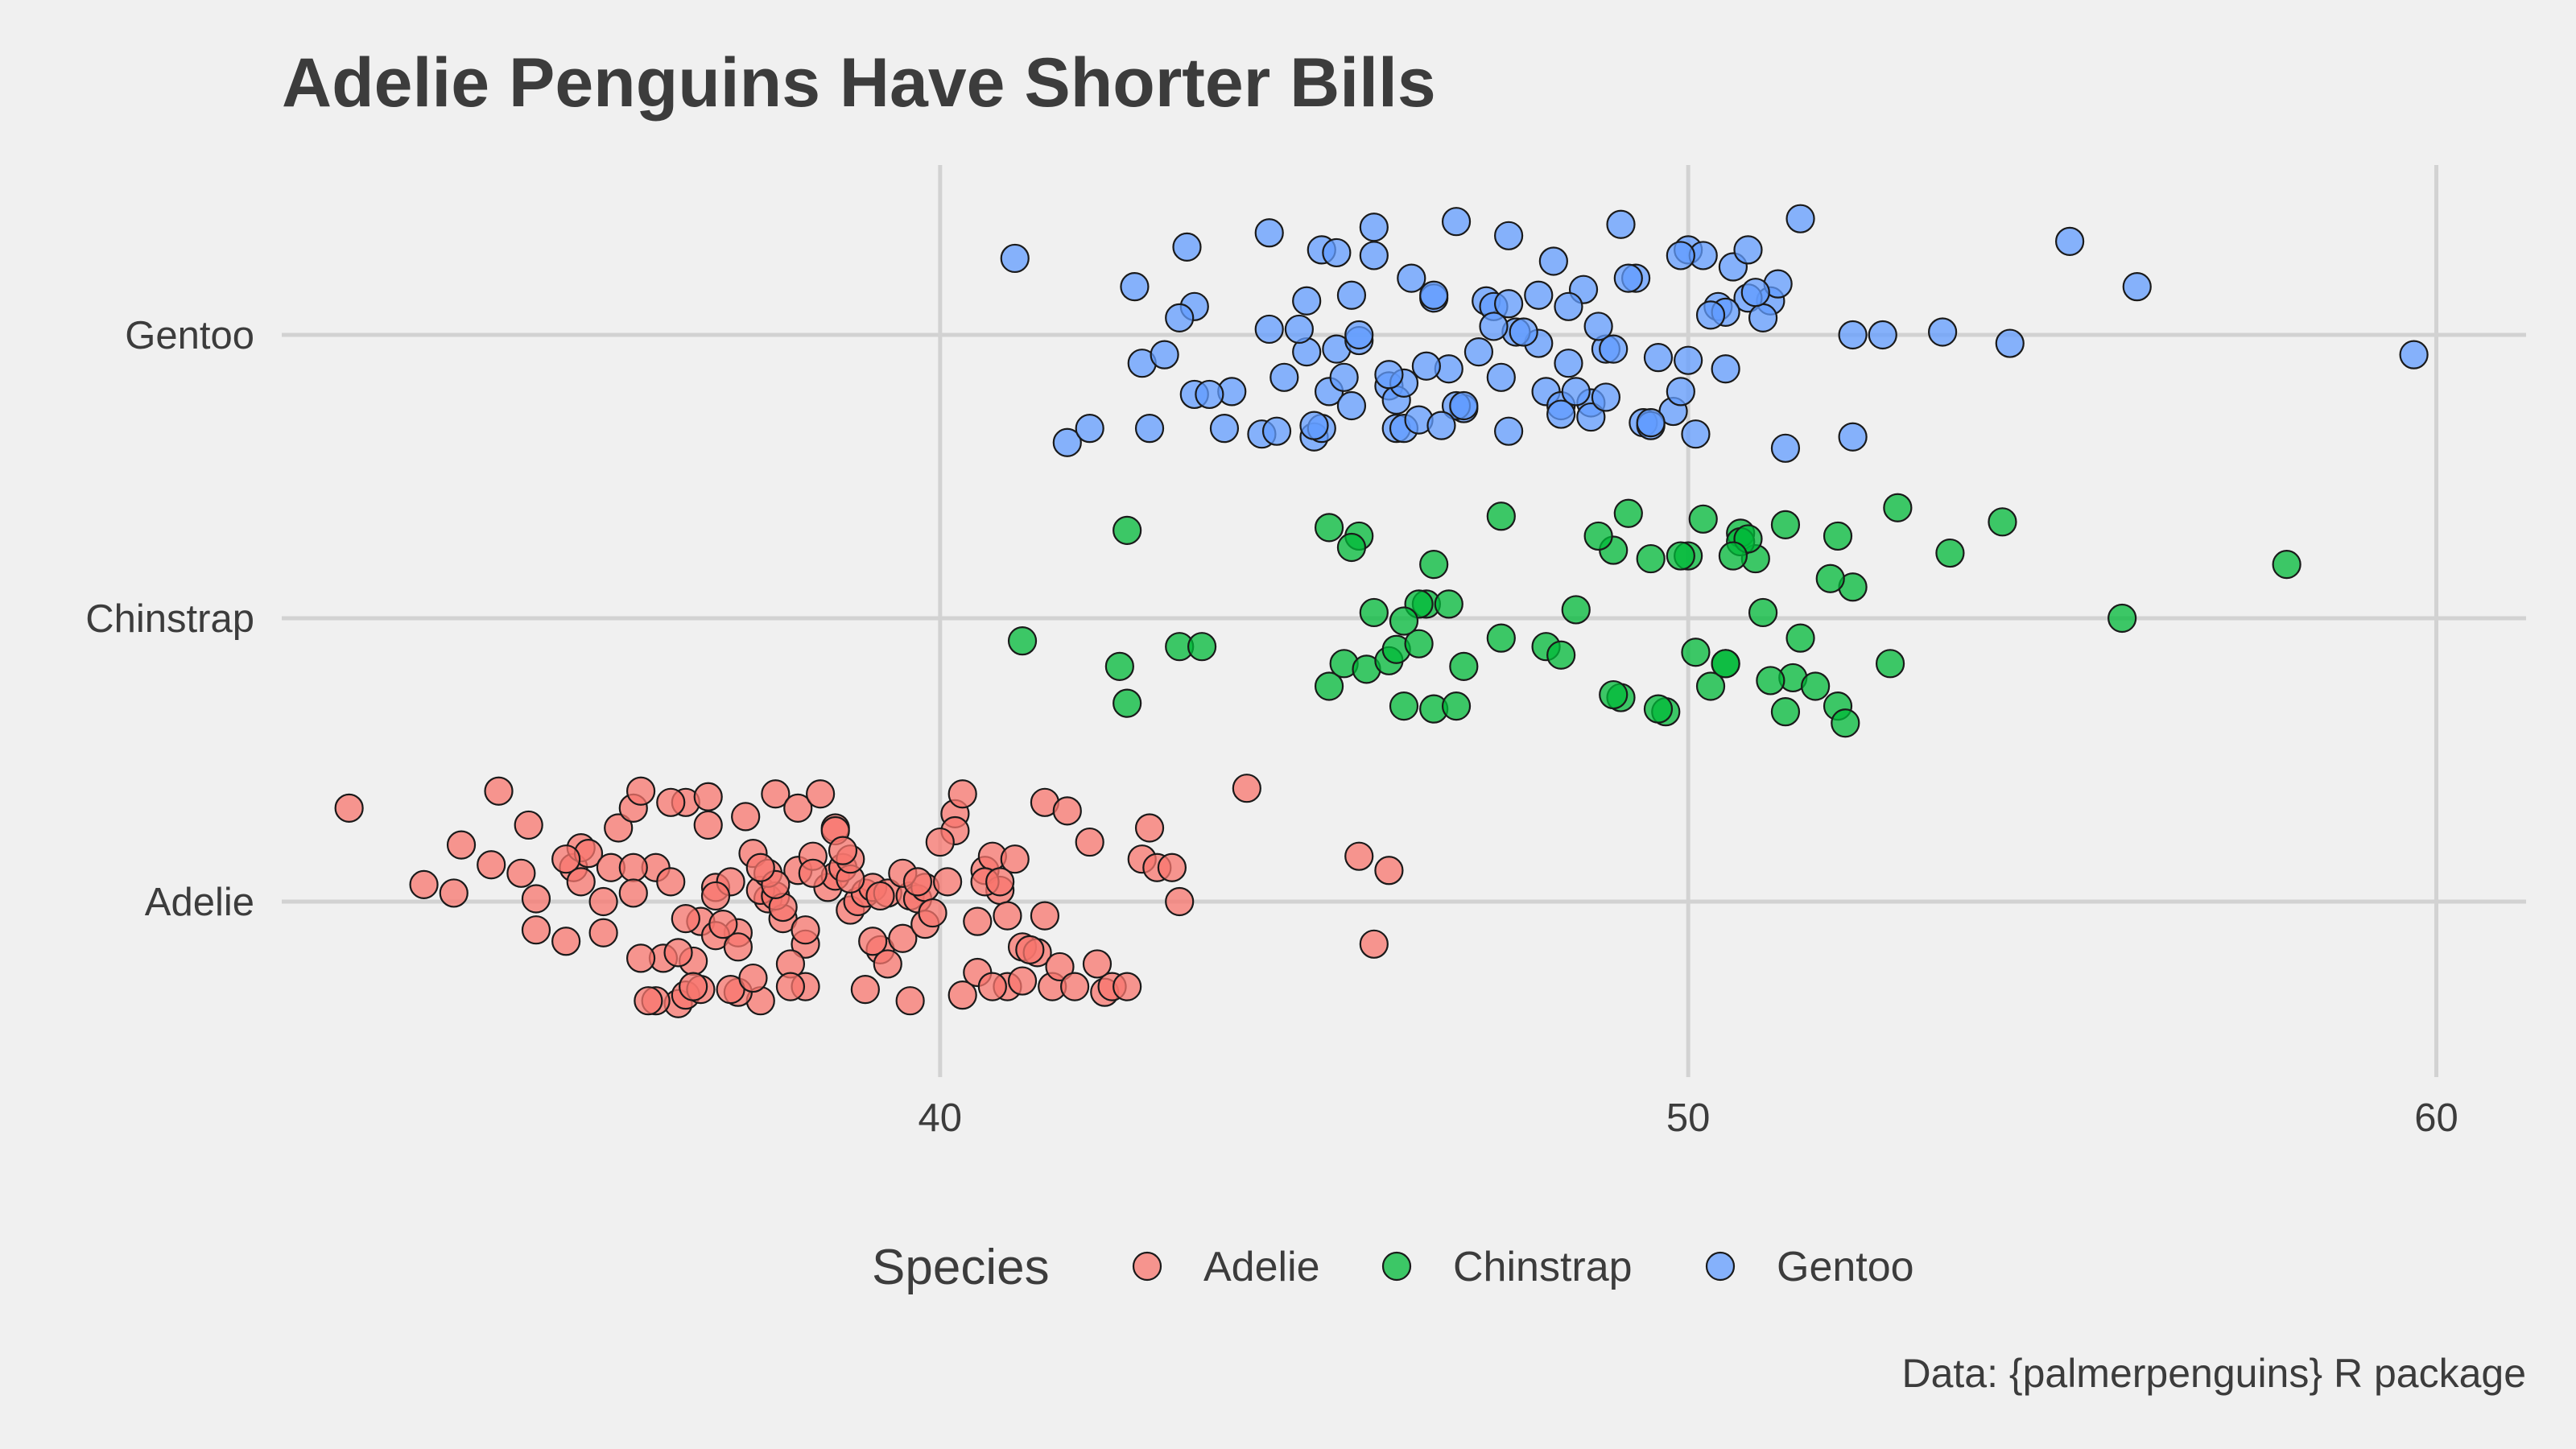 This screenshot has width=2576, height=1449. I want to click on y-tick-label-adelie: Adelie, so click(199, 902).